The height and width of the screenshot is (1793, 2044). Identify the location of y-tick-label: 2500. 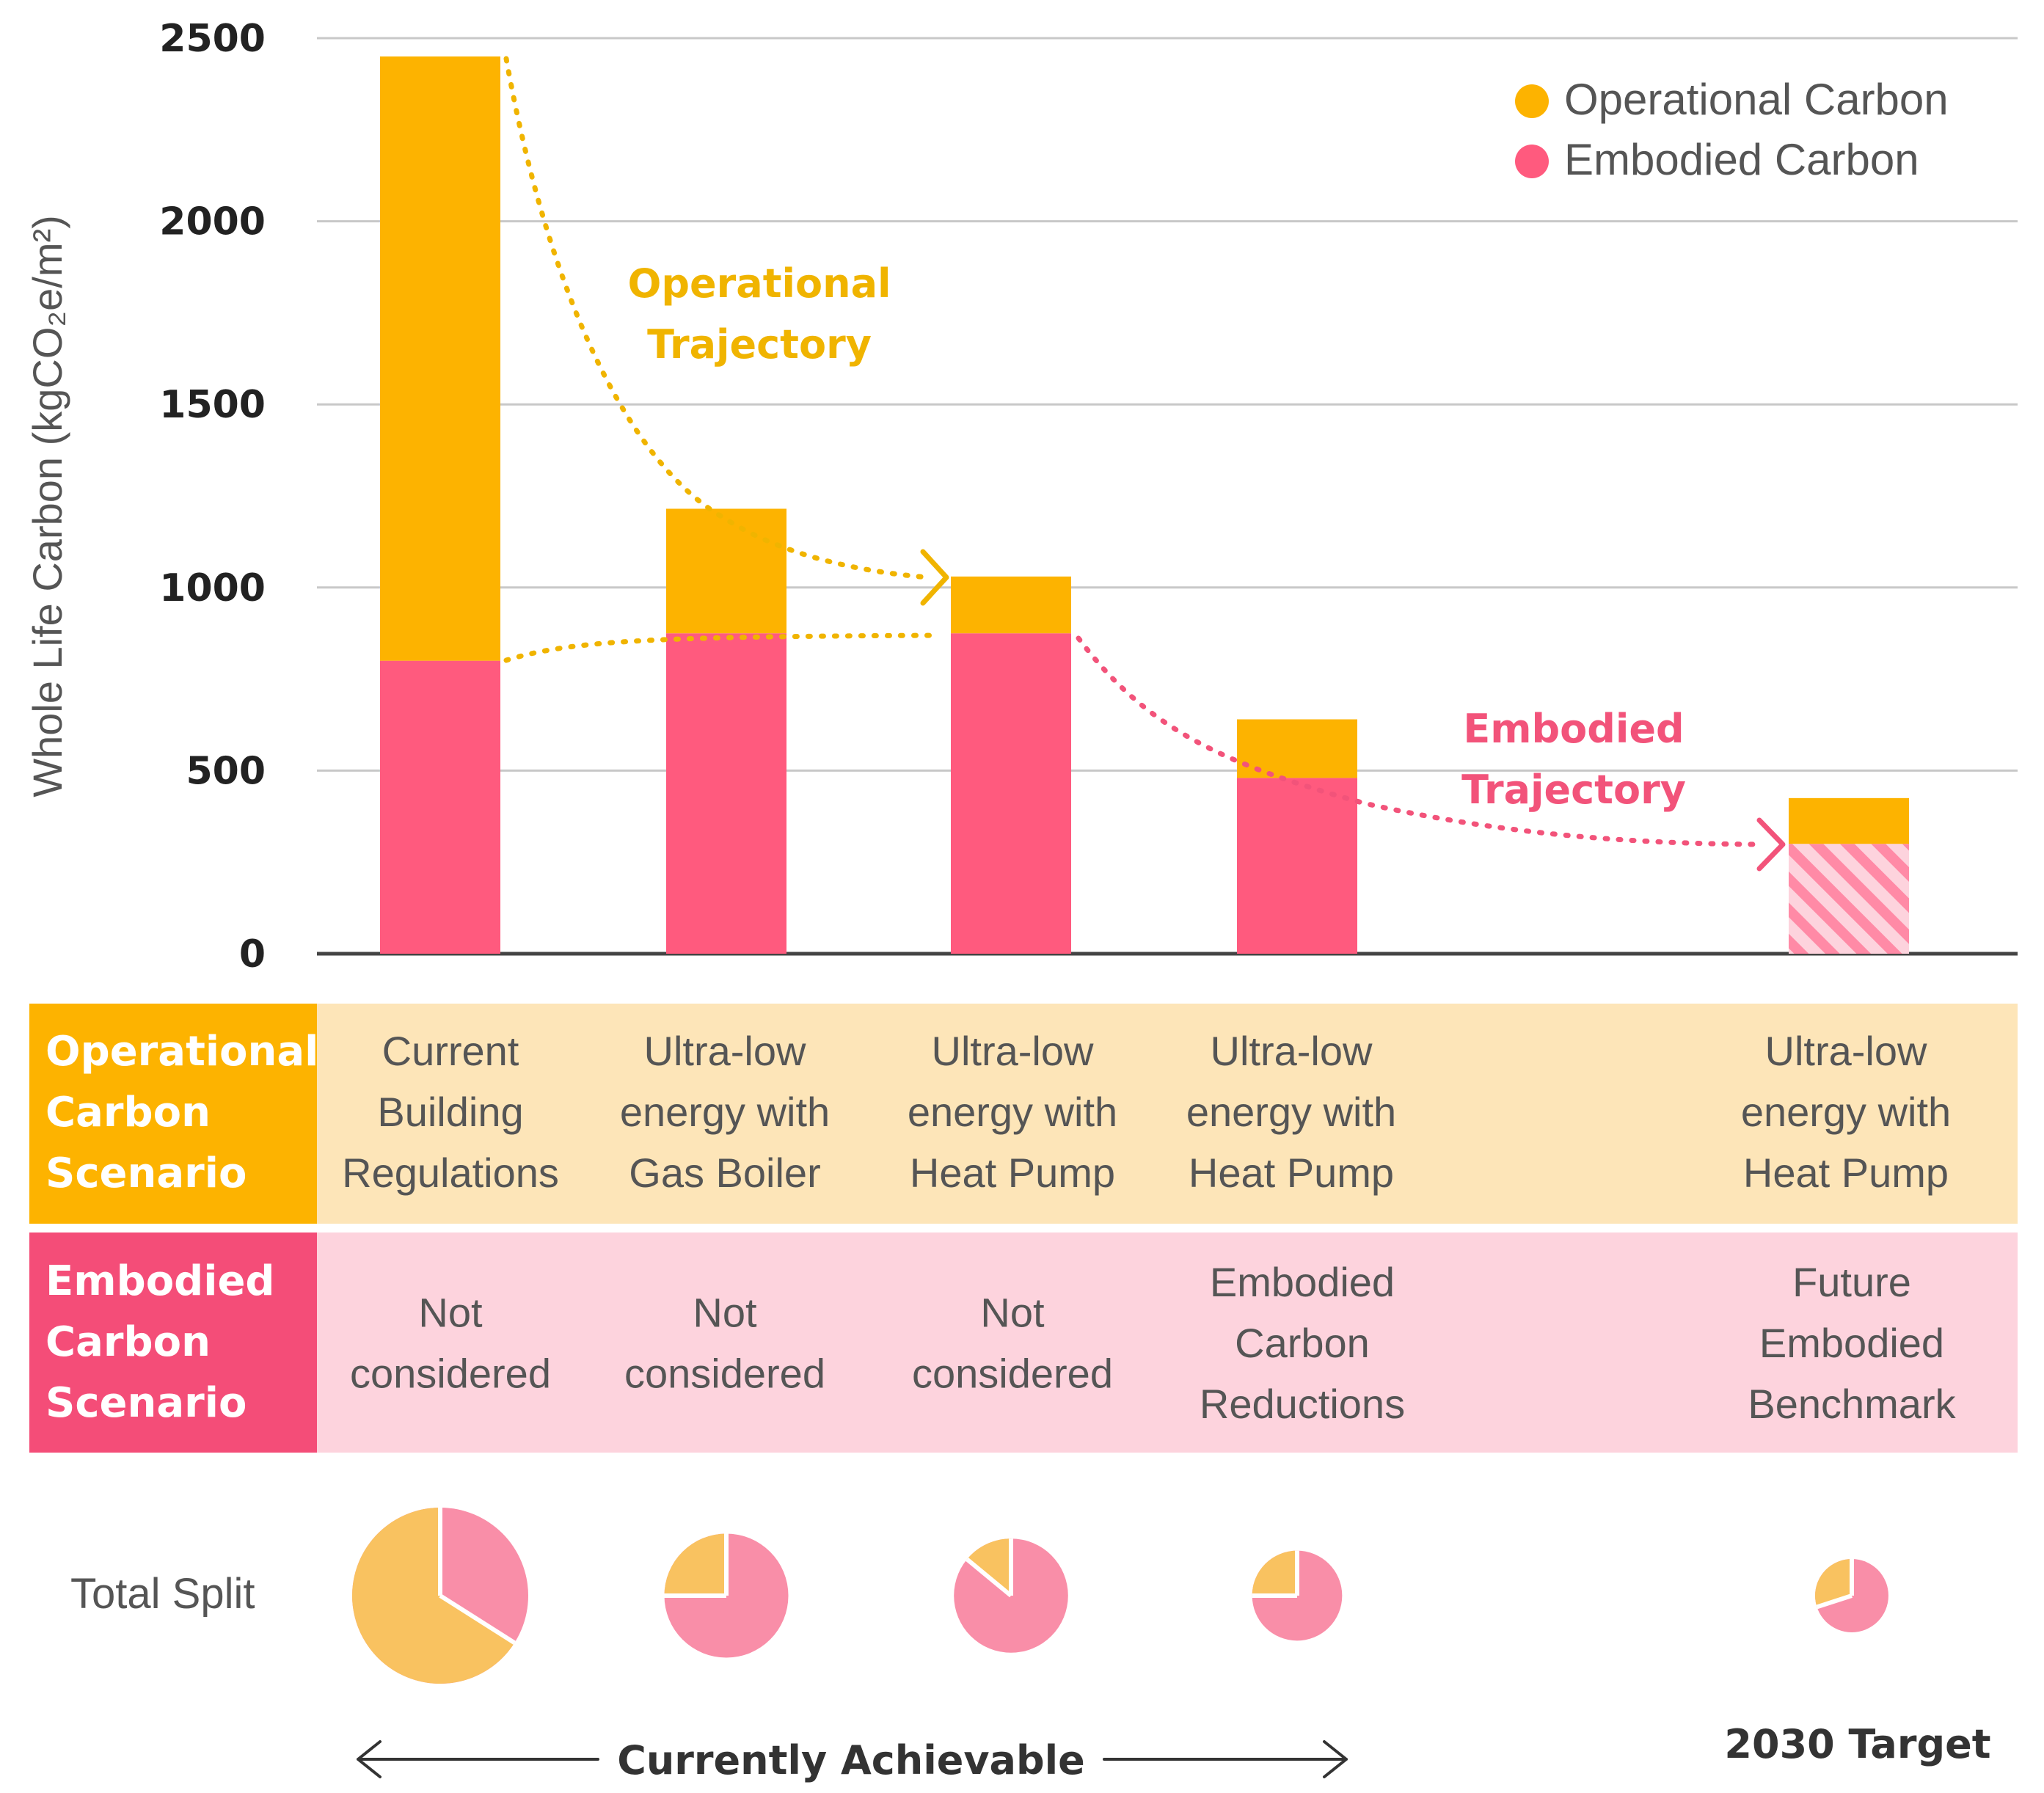
(212, 39).